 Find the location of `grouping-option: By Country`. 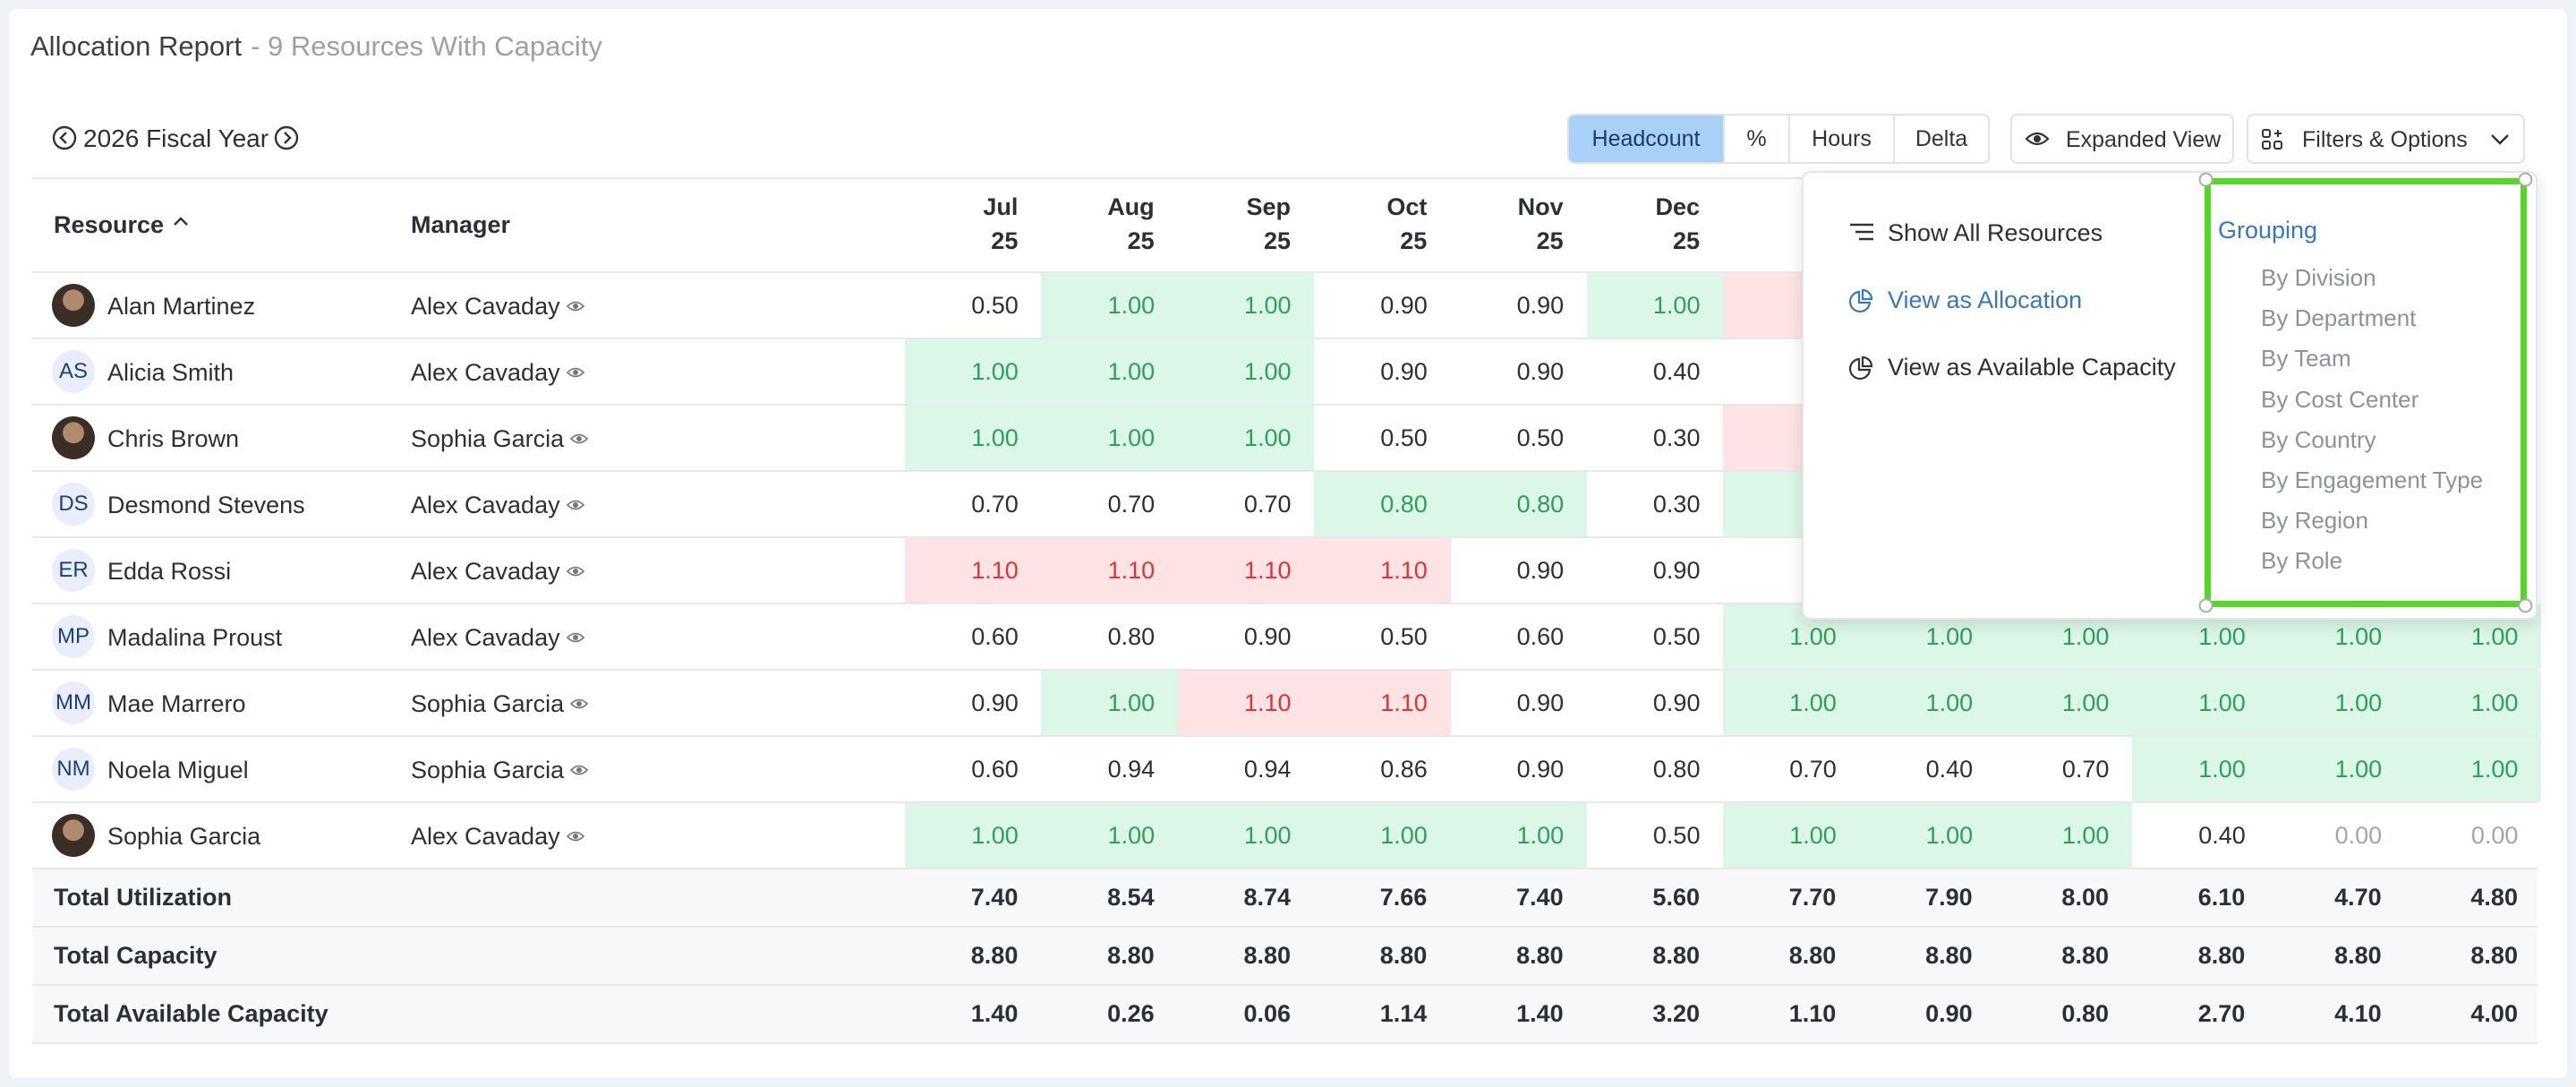

grouping-option: By Country is located at coordinates (2318, 439).